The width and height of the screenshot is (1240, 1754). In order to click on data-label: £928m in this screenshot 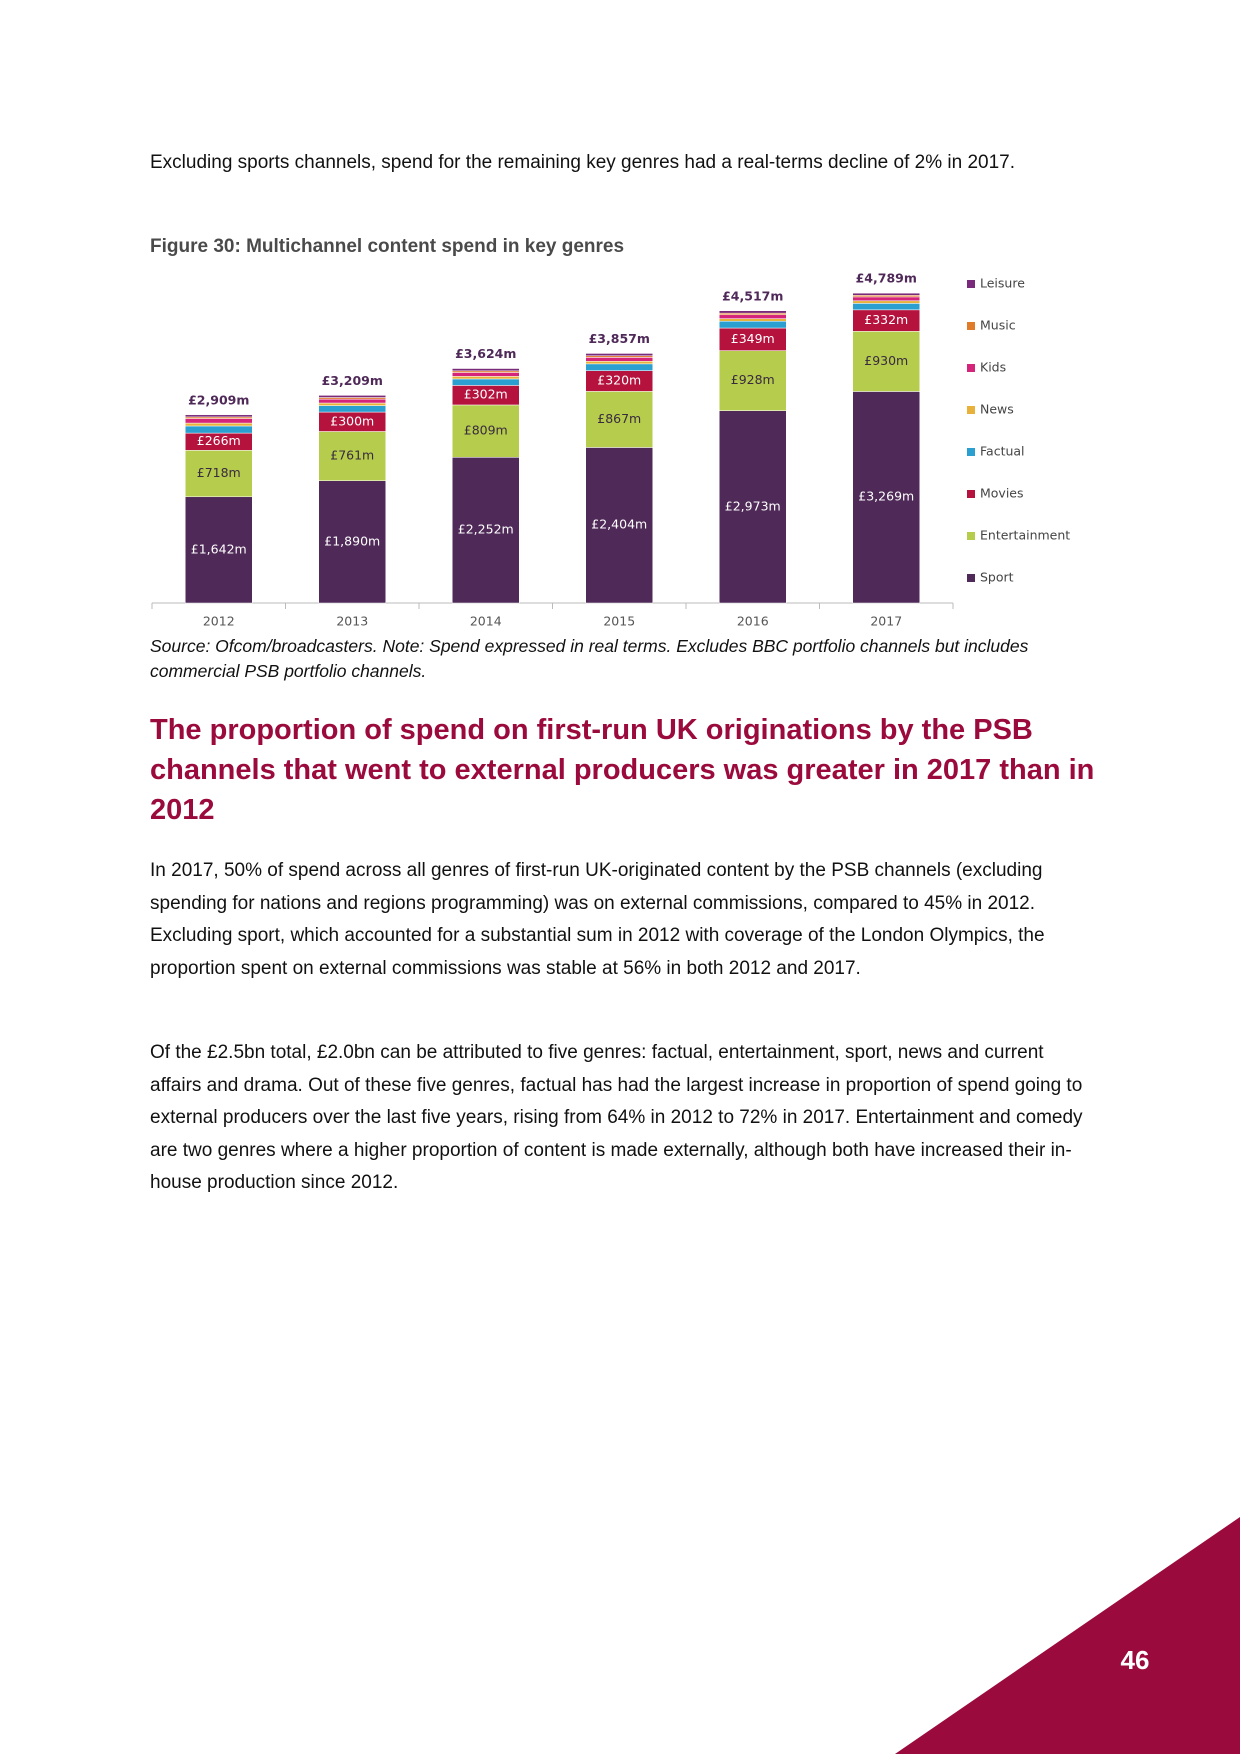, I will do `click(753, 379)`.